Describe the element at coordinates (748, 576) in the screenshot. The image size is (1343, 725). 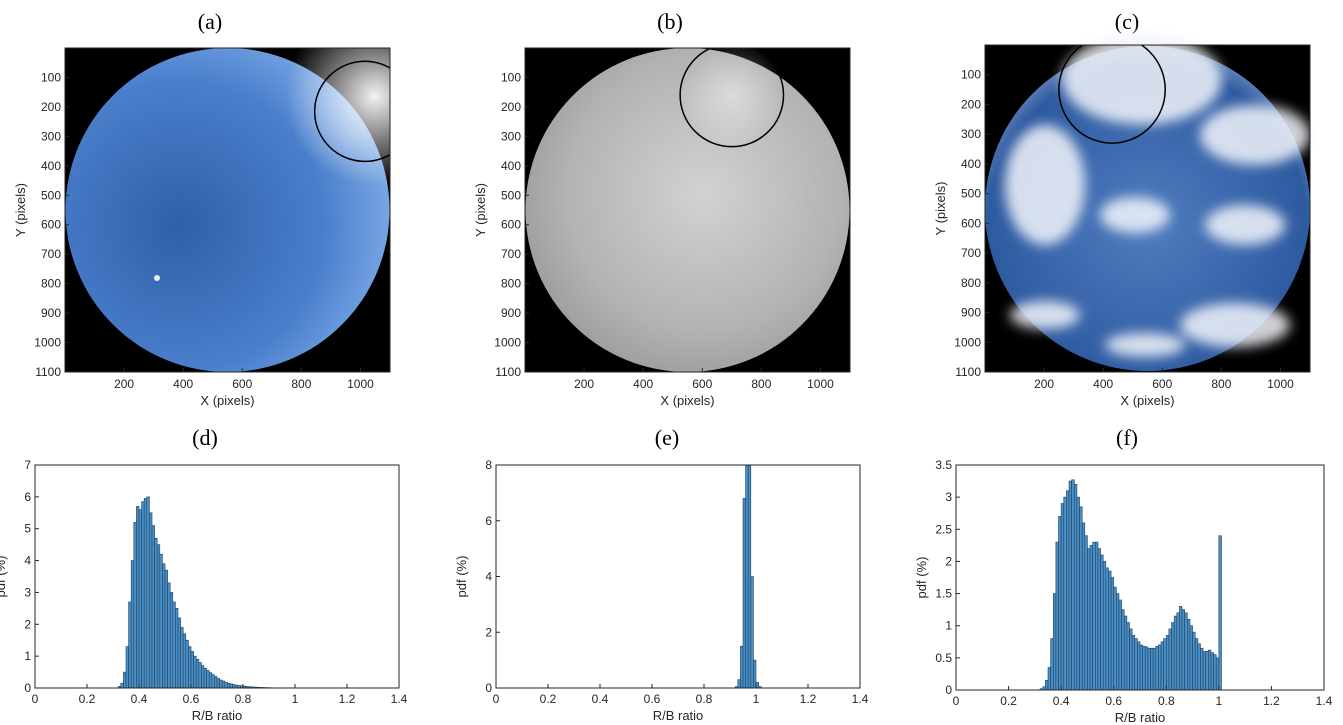
I see `histogram-bars` at that location.